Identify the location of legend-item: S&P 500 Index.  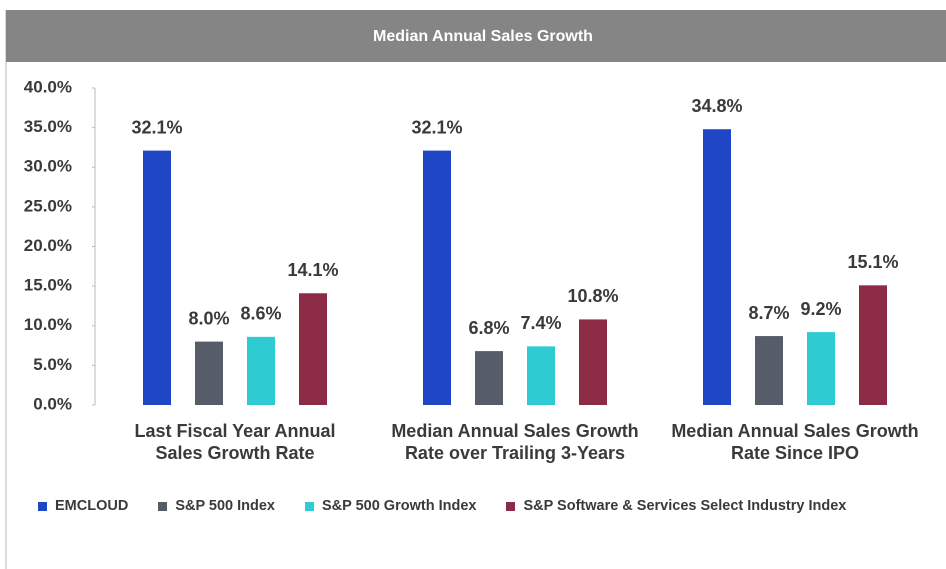
(216, 506).